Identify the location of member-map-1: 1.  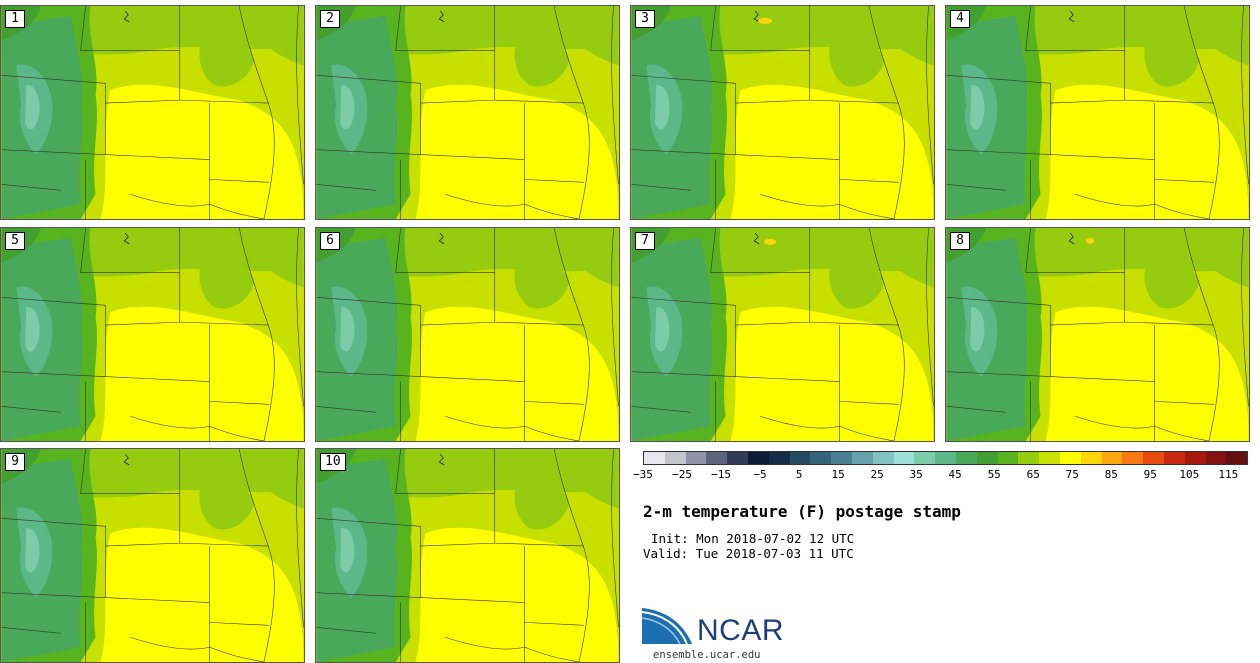
(152, 112).